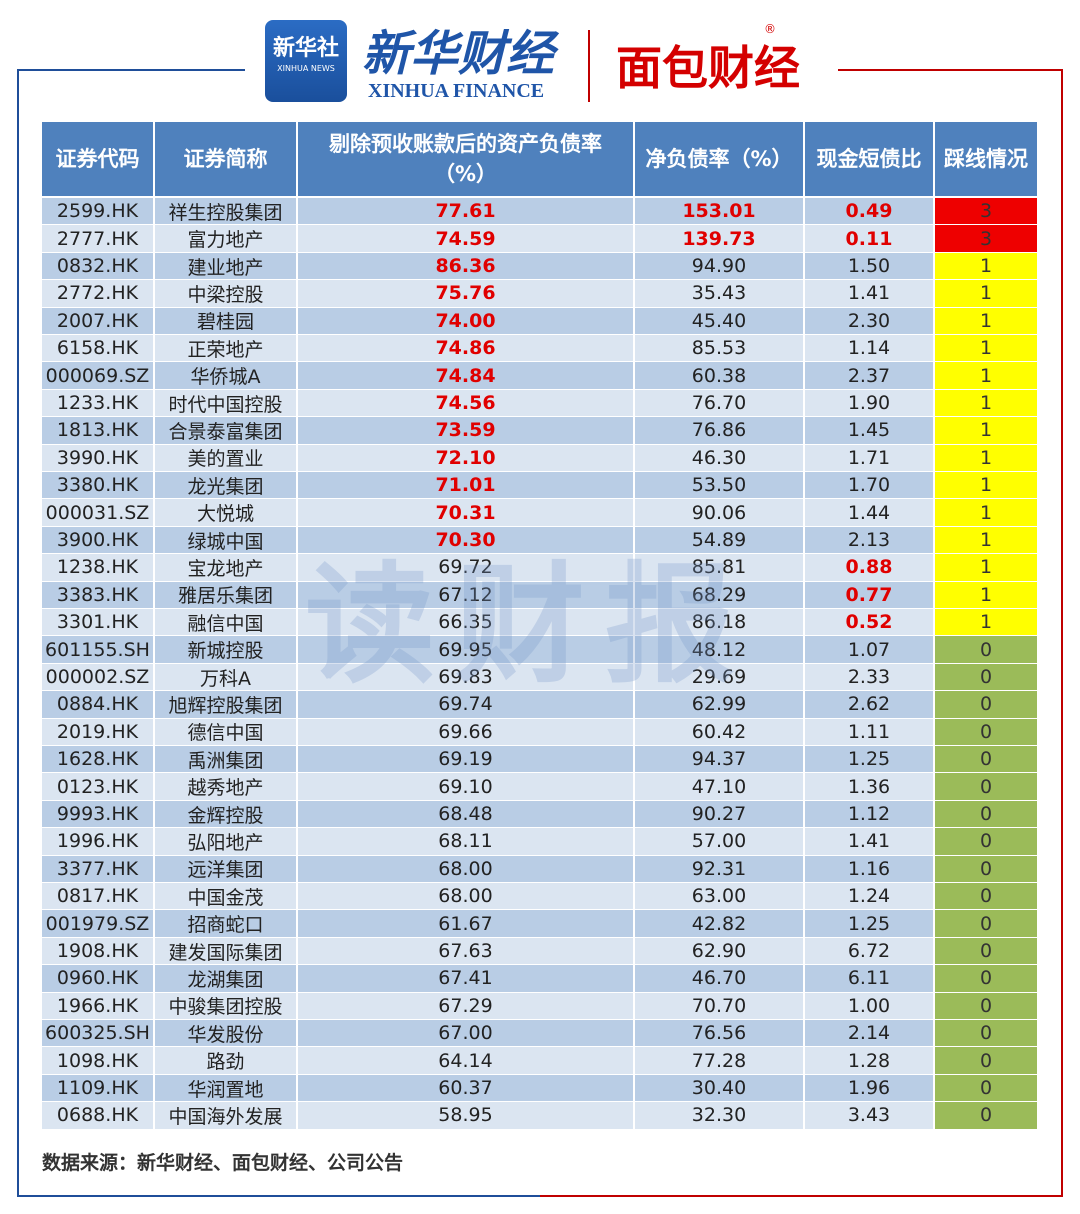  Describe the element at coordinates (466, 403) in the screenshot. I see `debt-ratio: 74.56` at that location.